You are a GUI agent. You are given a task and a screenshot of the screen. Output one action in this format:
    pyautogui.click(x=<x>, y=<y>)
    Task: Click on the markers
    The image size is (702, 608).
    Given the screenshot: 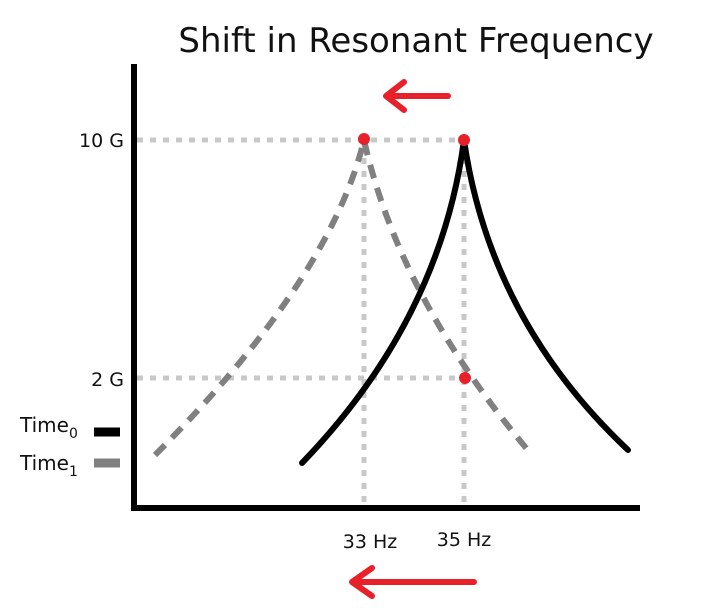 What is the action you would take?
    pyautogui.click(x=414, y=258)
    